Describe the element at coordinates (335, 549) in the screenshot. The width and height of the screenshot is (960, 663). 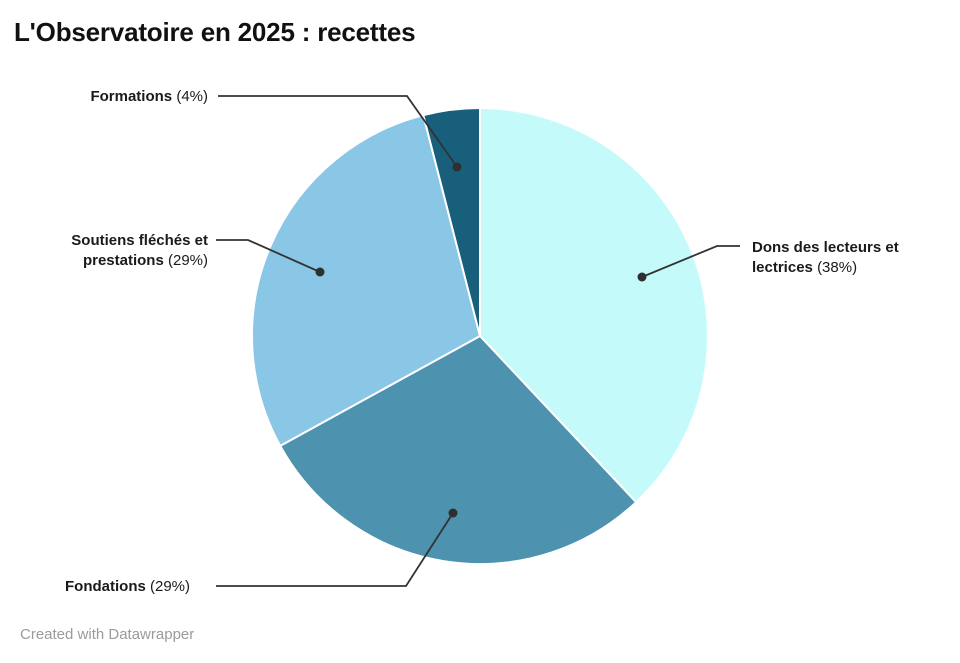
I see `connector-fondations` at that location.